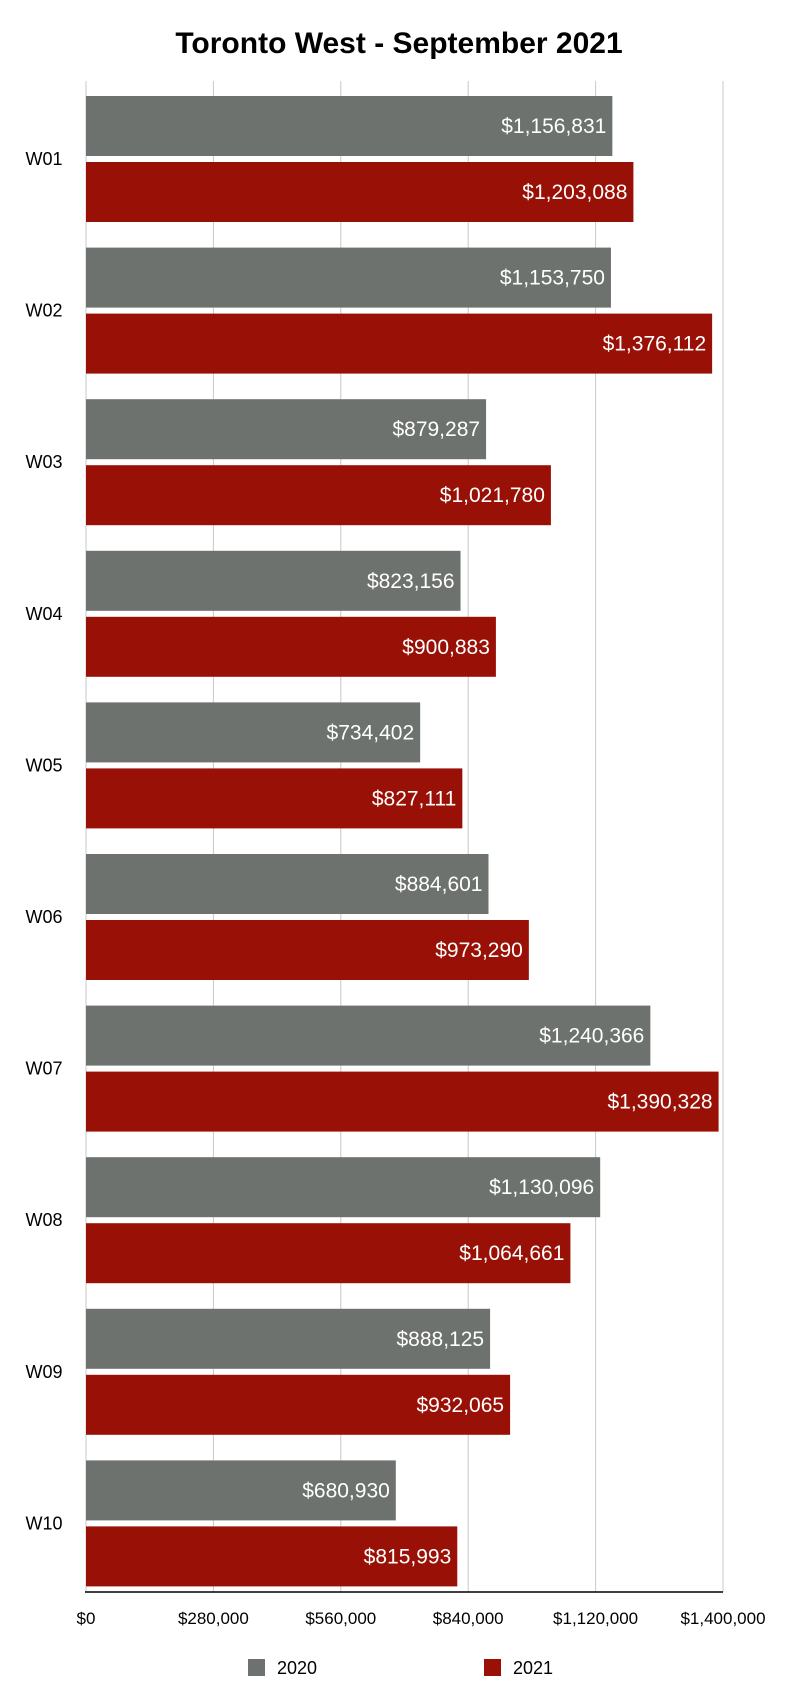  I want to click on category-label: W09, so click(43, 1372).